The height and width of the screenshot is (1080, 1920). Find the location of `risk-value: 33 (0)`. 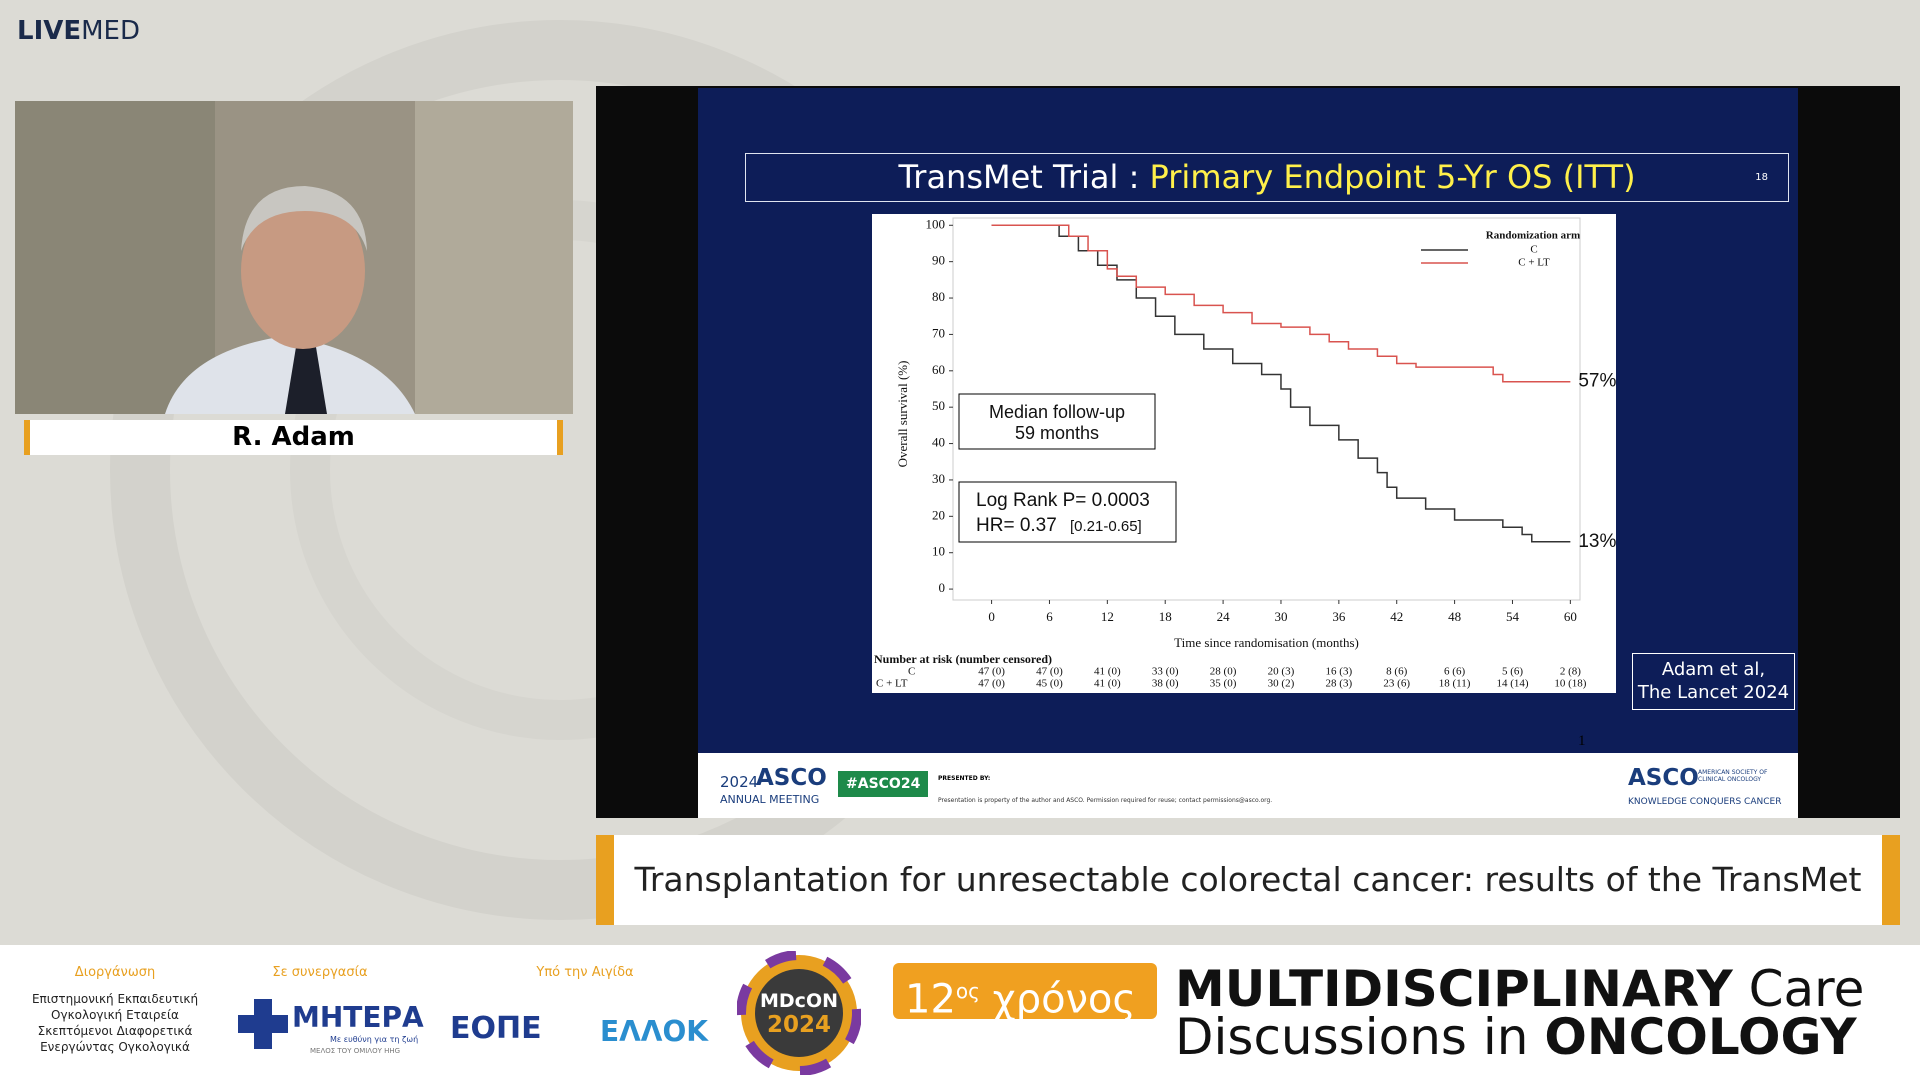

risk-value: 33 (0) is located at coordinates (1165, 672).